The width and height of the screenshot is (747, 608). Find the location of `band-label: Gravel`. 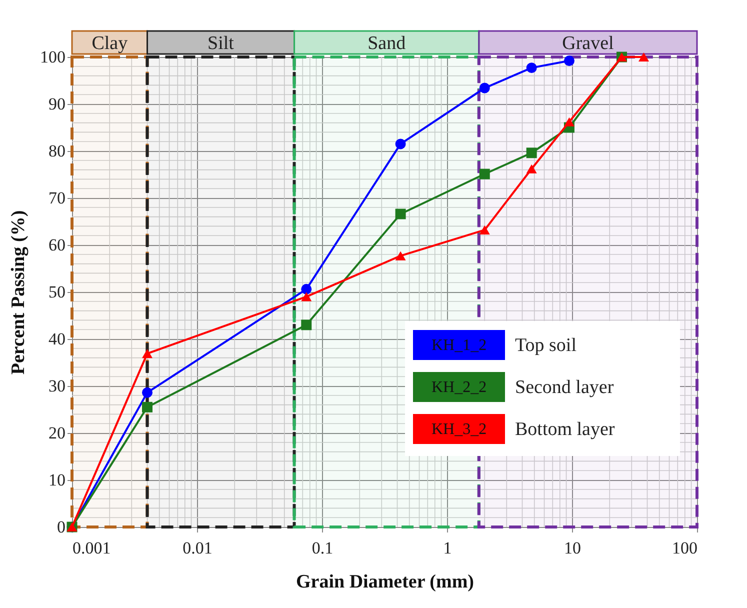

band-label: Gravel is located at coordinates (588, 43).